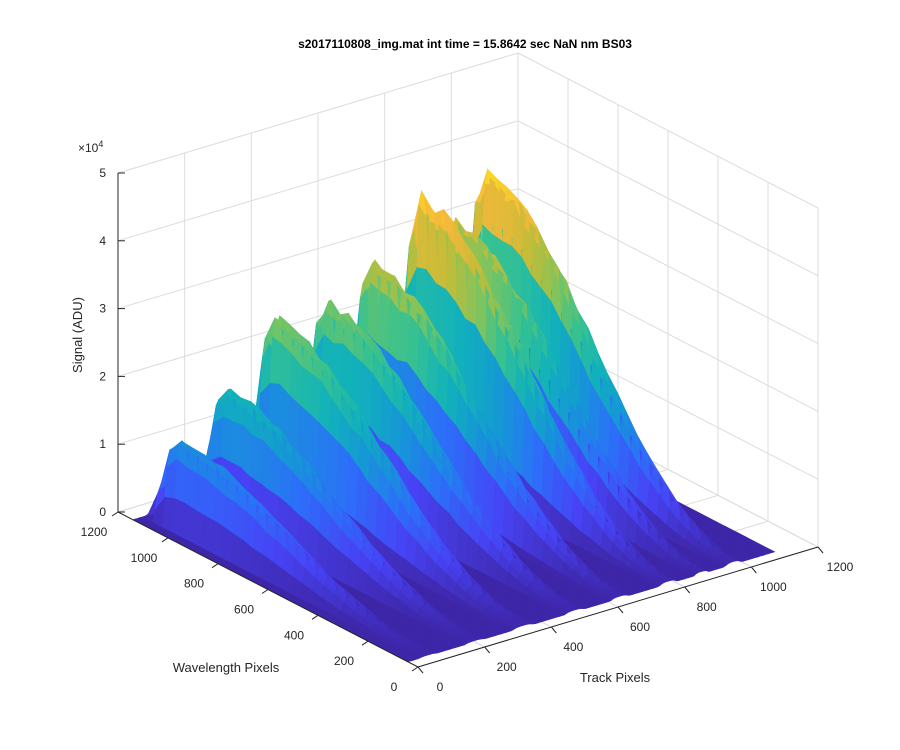  Describe the element at coordinates (194, 584) in the screenshot. I see `y-tick-label: 800` at that location.